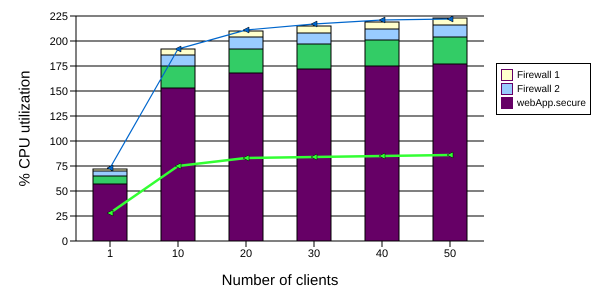 This screenshot has height=299, width=605. What do you see at coordinates (59, 42) in the screenshot?
I see `y-tick-label: 200` at bounding box center [59, 42].